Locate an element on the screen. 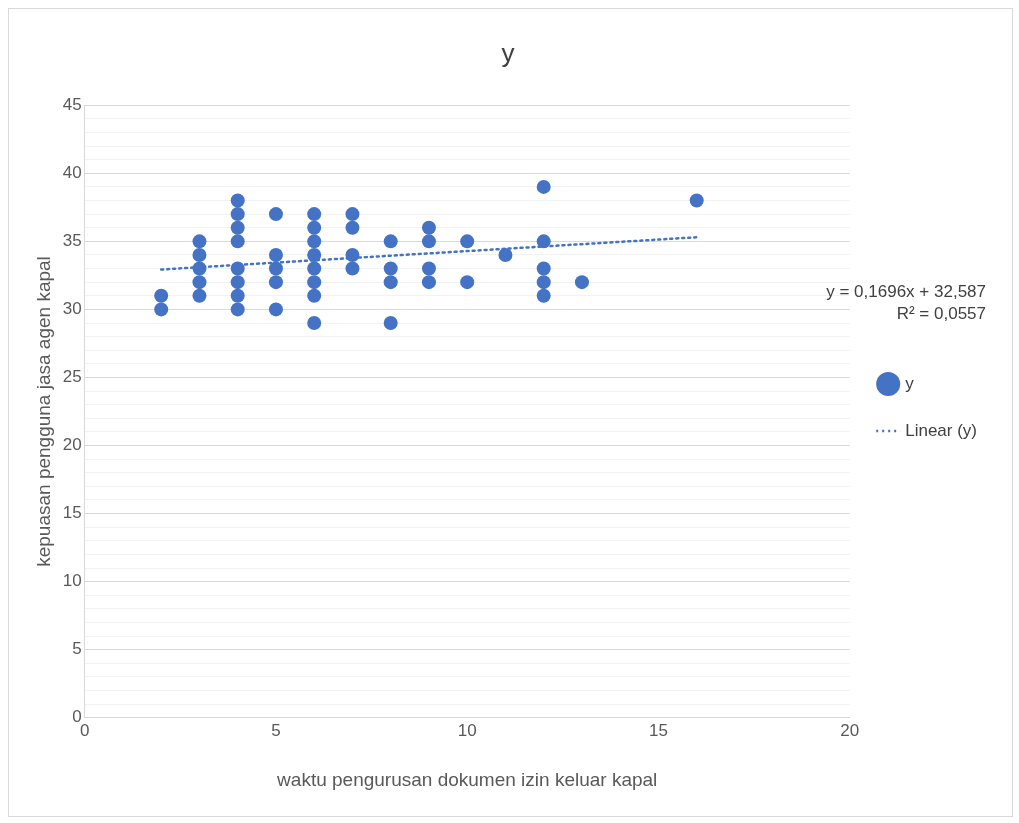  chart-title: y is located at coordinates (508, 52).